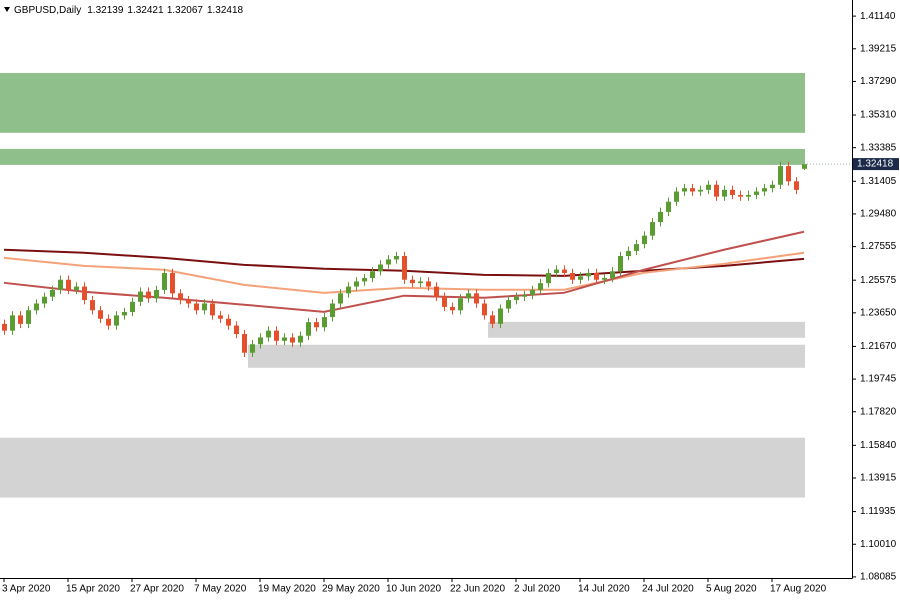 This screenshot has width=900, height=600. I want to click on y-tick-label: 1.29480, so click(878, 214).